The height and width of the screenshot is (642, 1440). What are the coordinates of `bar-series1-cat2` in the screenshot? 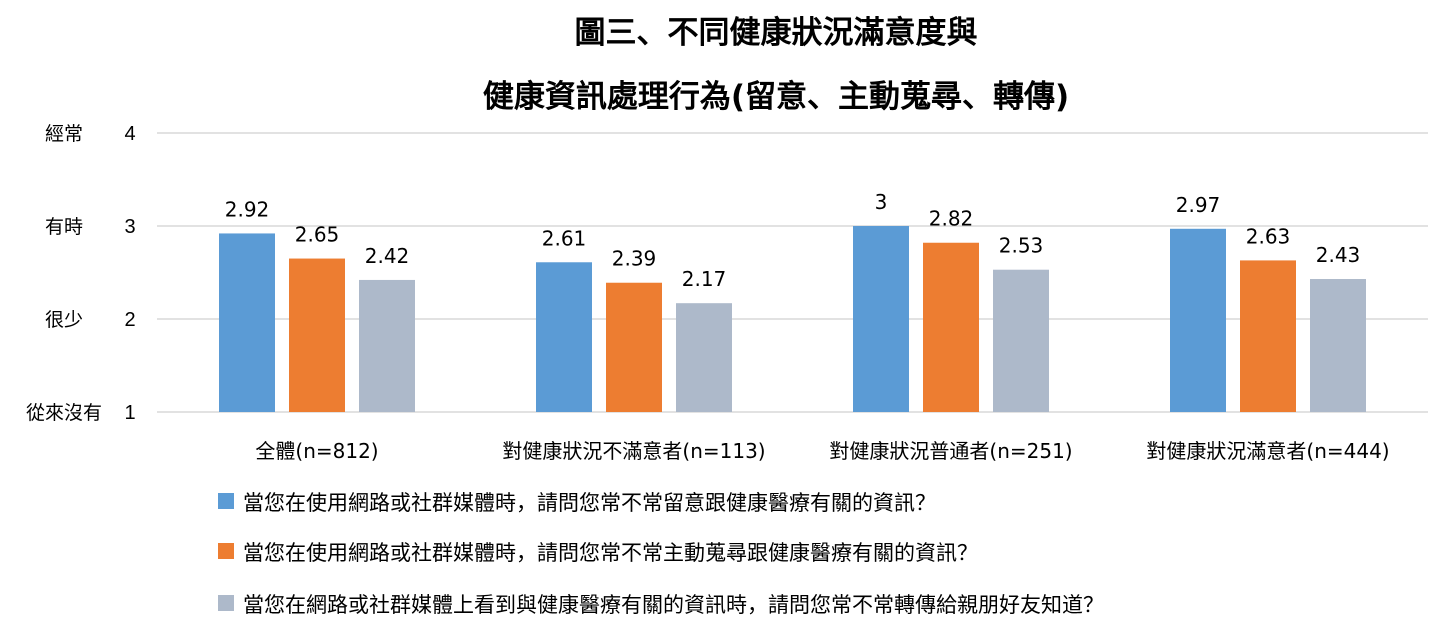 It's located at (564, 337).